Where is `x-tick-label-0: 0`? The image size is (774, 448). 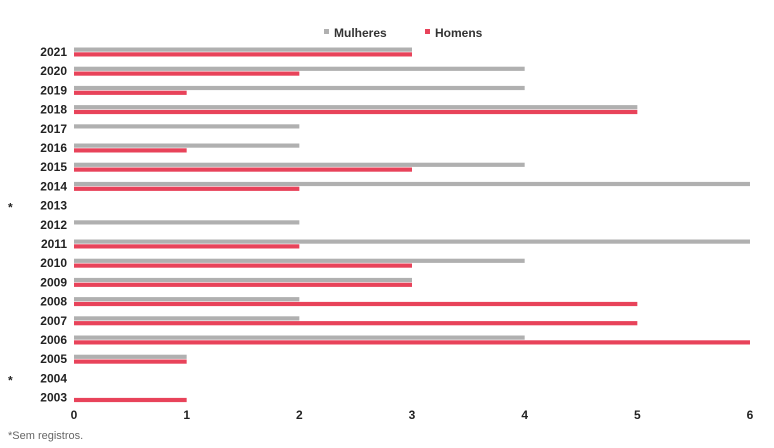 x-tick-label-0: 0 is located at coordinates (74, 415).